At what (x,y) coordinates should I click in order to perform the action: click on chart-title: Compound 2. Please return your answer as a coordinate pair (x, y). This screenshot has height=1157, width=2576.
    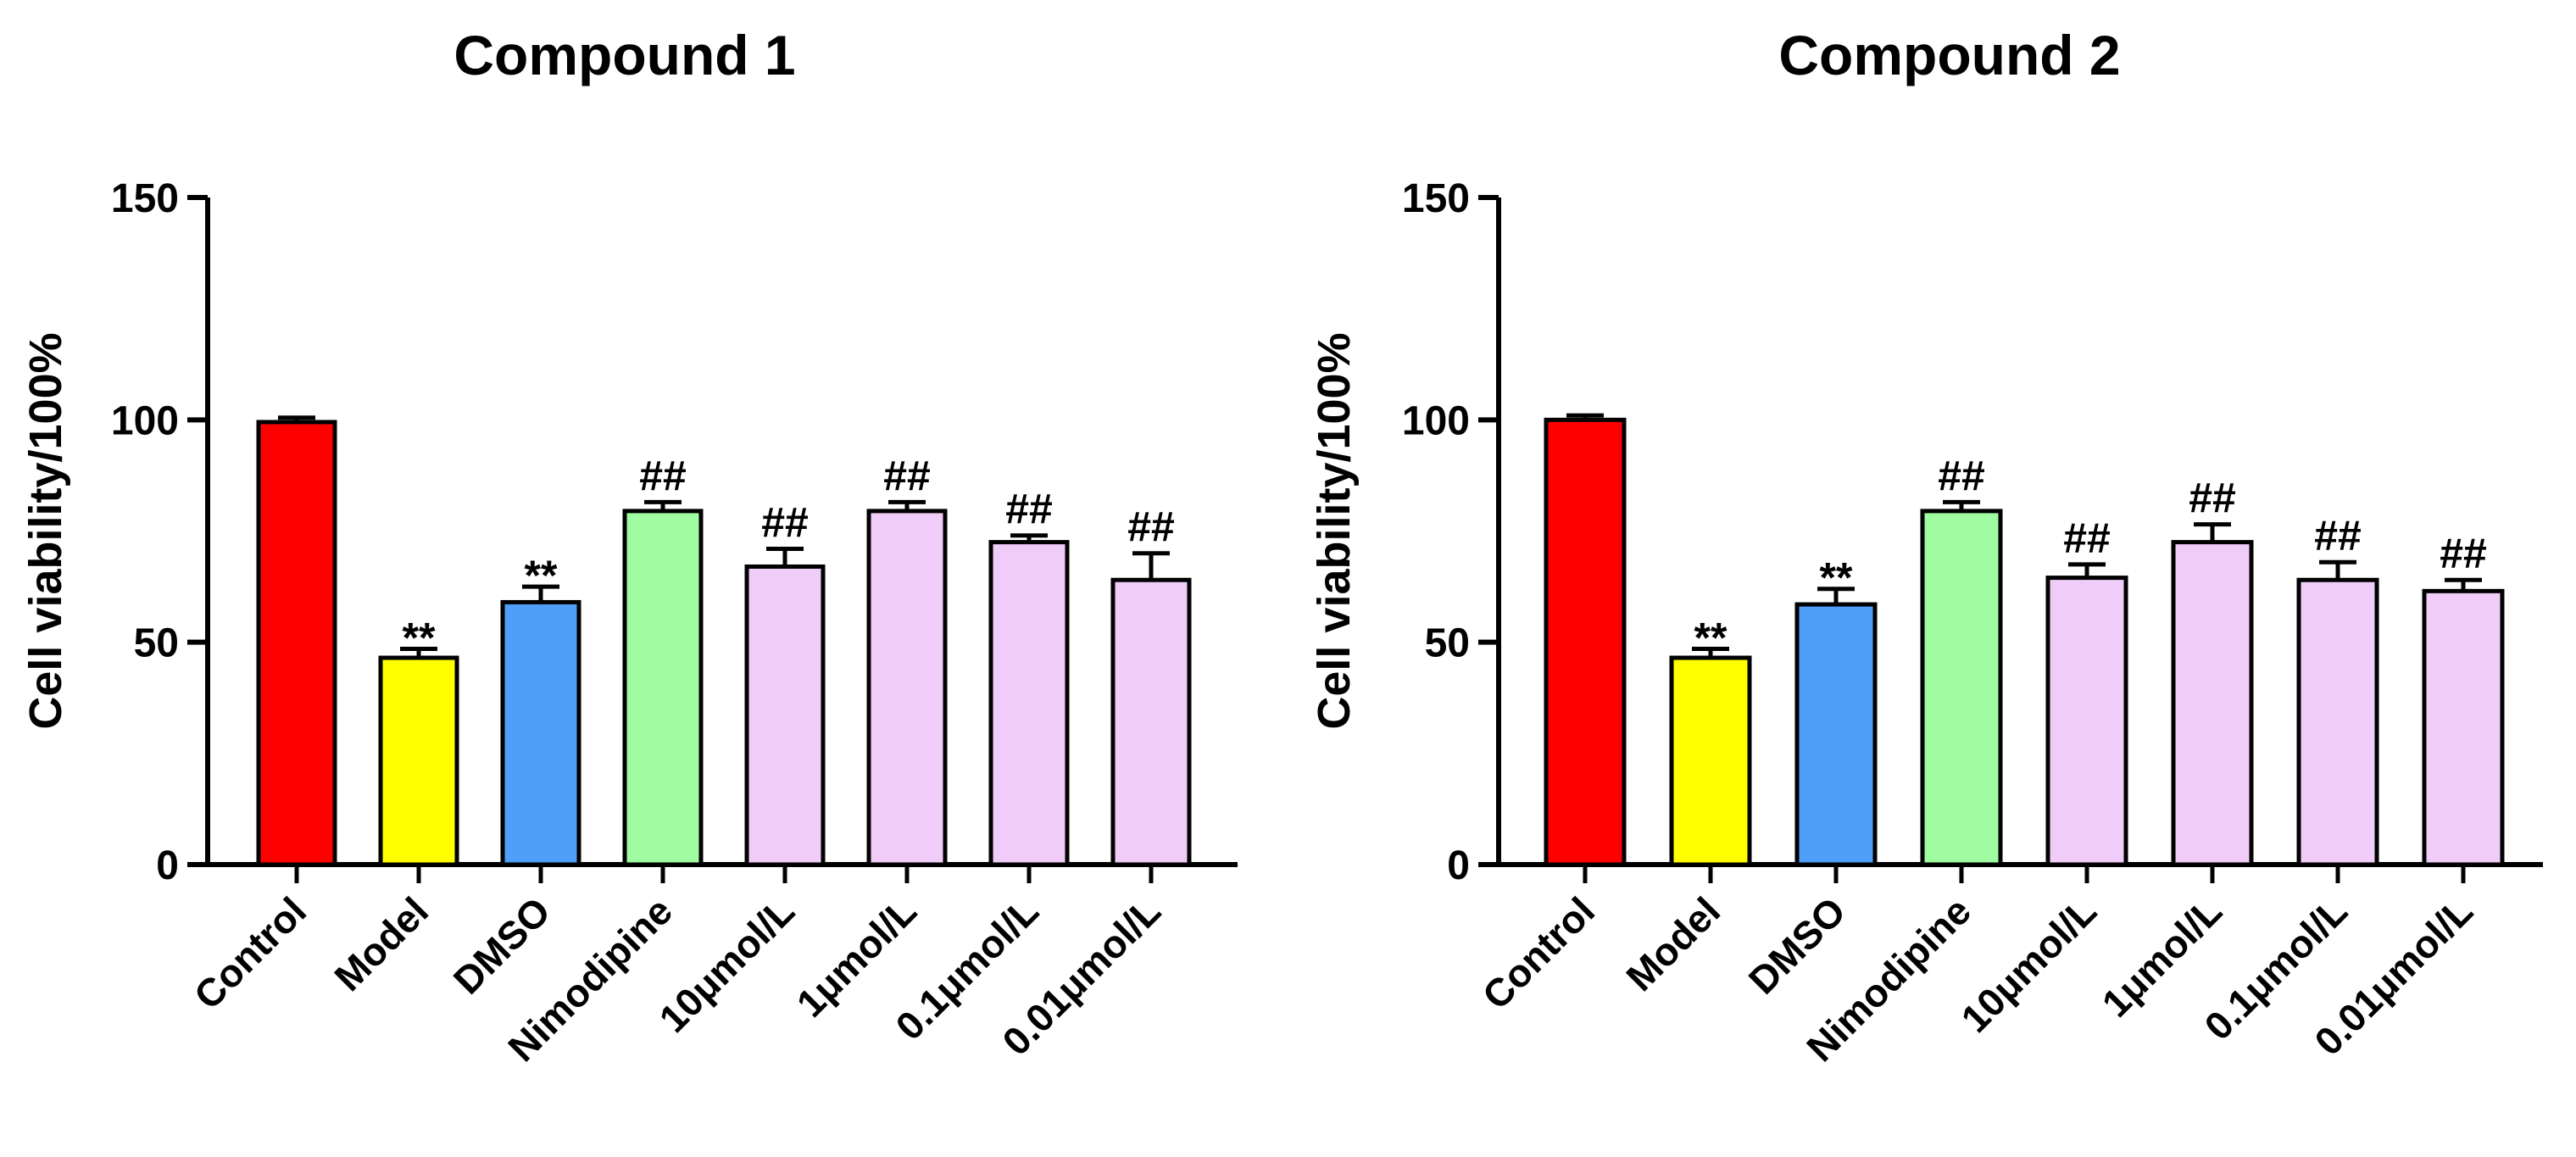
    Looking at the image, I should click on (1949, 55).